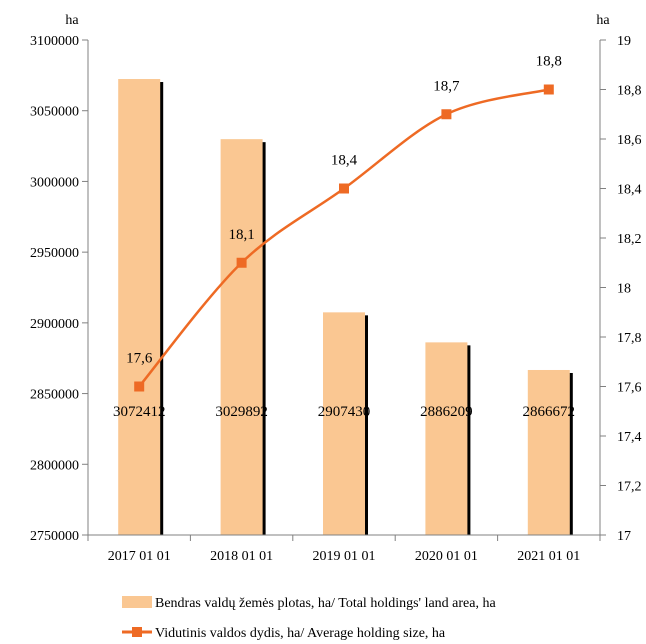  I want to click on left-tick-label: 2750000, so click(54, 536).